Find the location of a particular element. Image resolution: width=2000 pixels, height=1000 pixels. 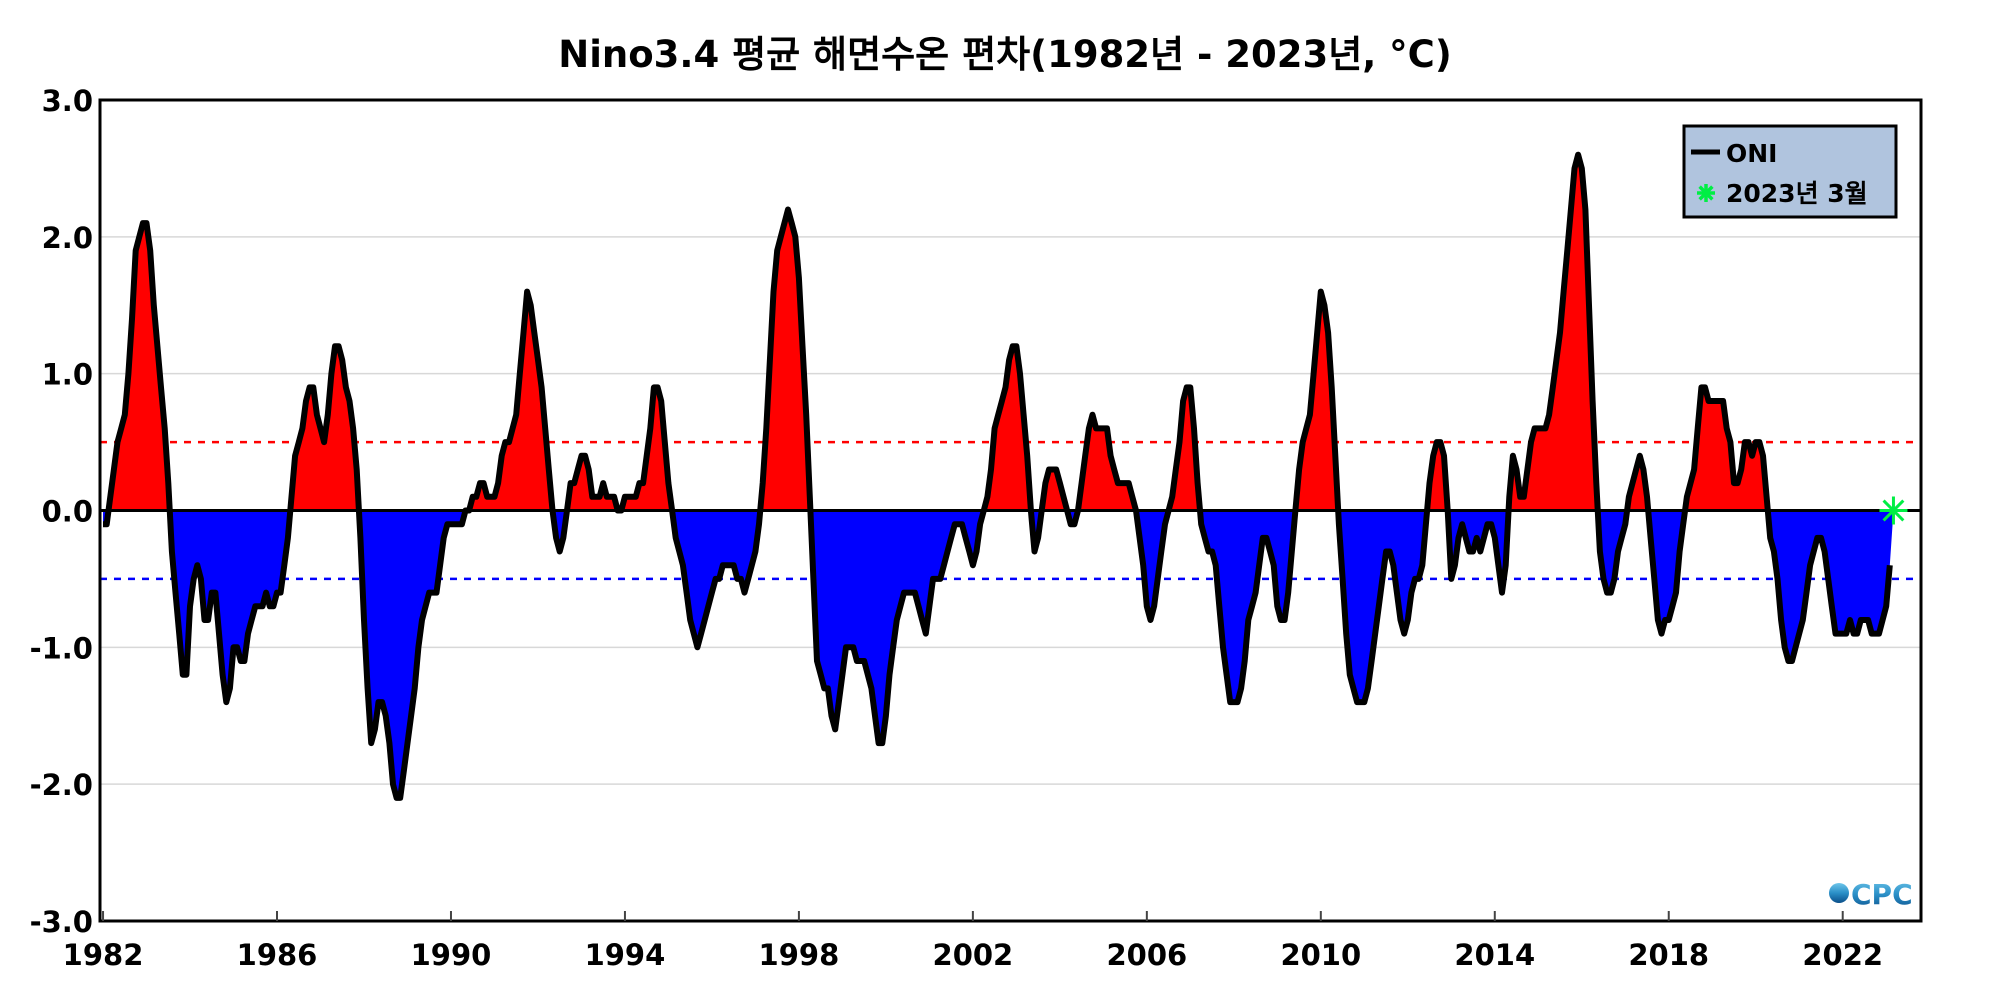

legend-box is located at coordinates (1790, 171).